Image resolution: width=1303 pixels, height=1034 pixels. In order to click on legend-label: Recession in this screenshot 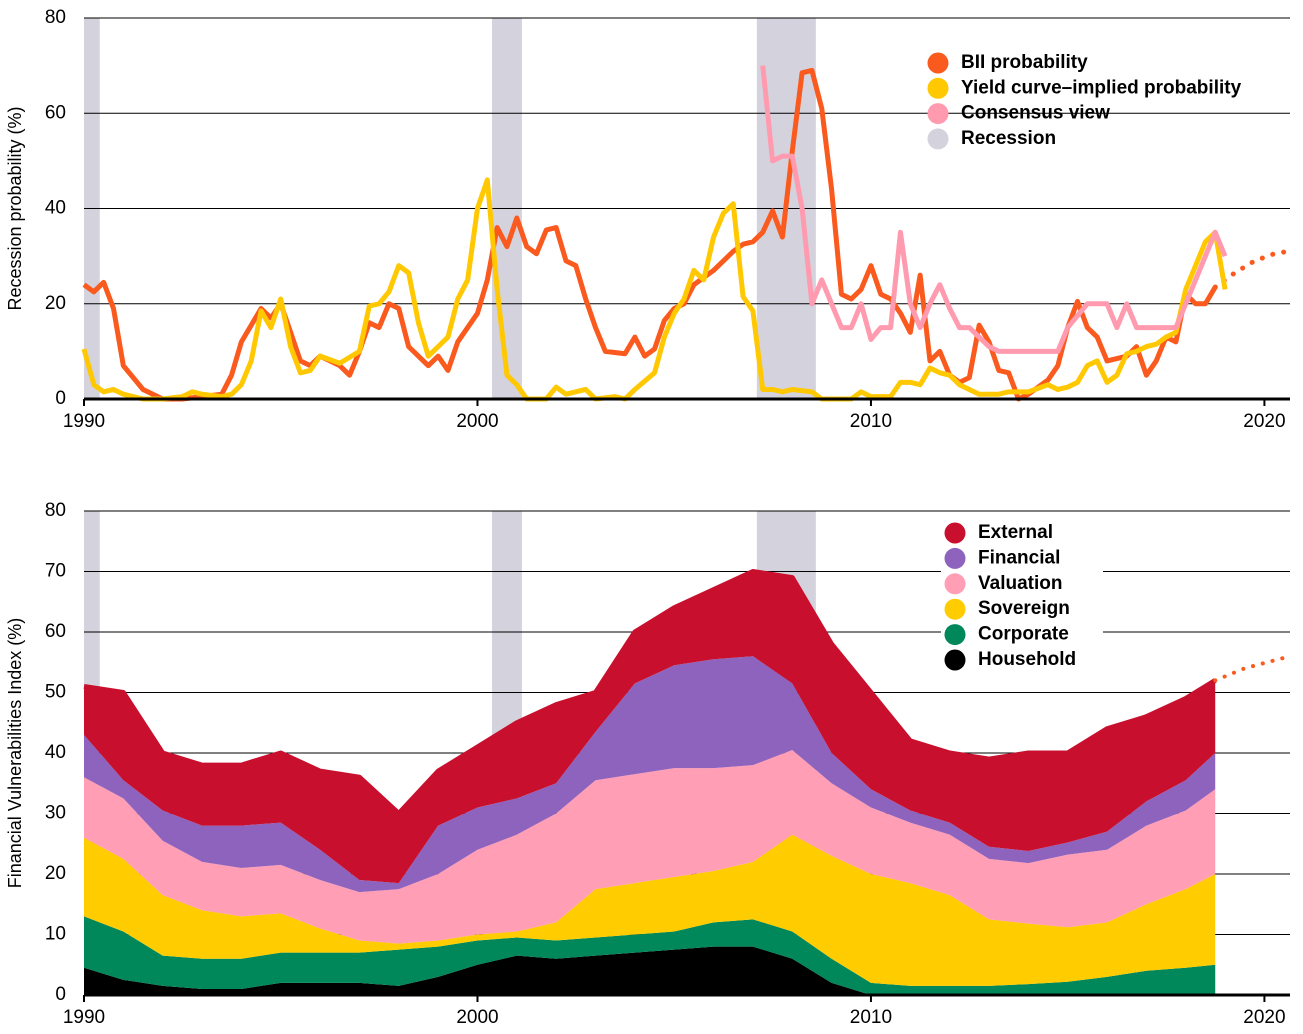, I will do `click(1008, 138)`.